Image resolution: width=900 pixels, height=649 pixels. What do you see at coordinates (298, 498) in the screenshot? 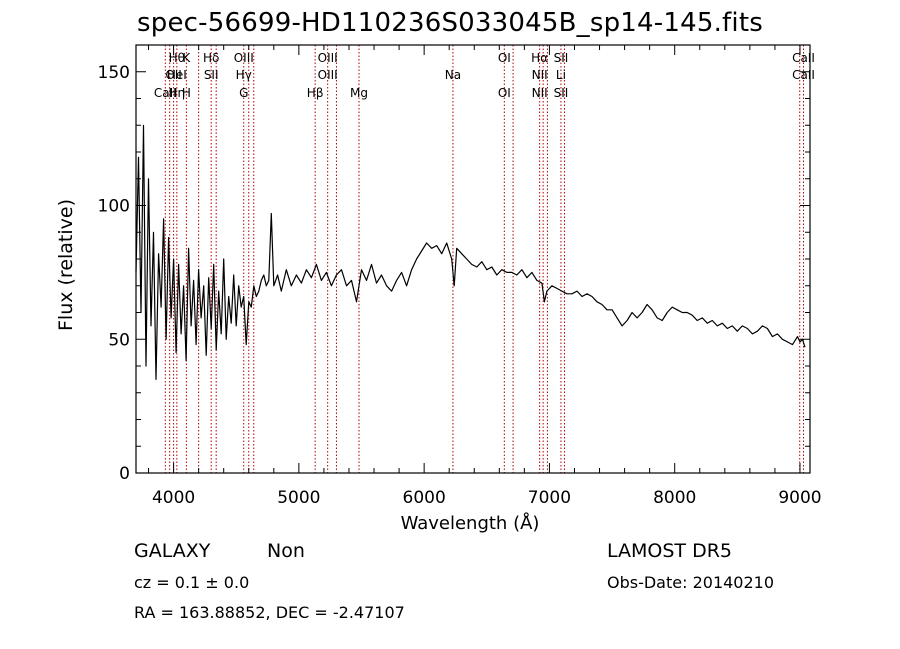
I see `x-tick-label: 5000` at bounding box center [298, 498].